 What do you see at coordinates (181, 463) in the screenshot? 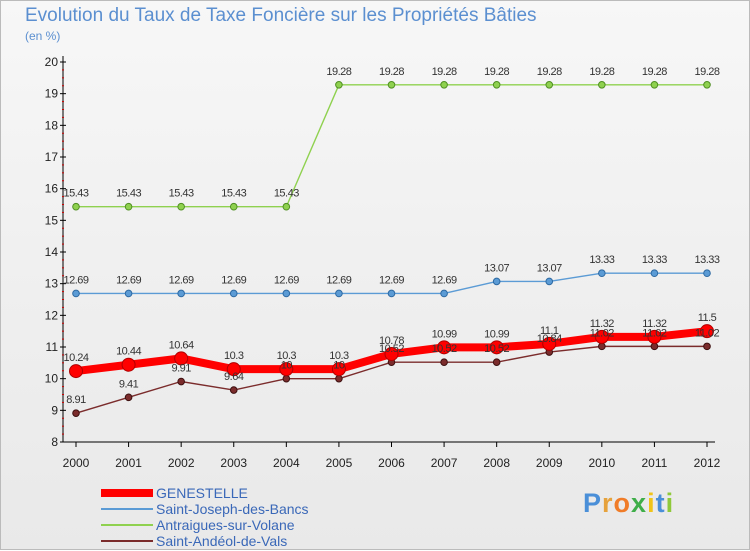
I see `x-tick-label: 2002` at bounding box center [181, 463].